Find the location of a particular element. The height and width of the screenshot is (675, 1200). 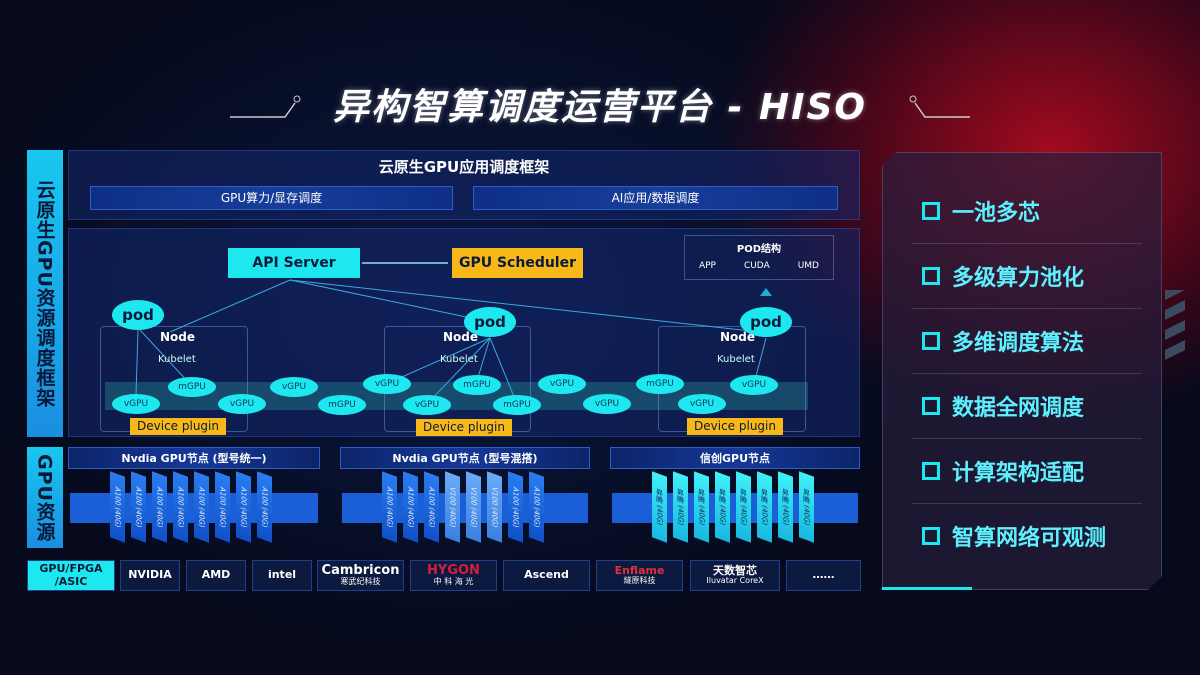

pod-structure-box: POD结构 APP CUDA UMD is located at coordinates (759, 257).